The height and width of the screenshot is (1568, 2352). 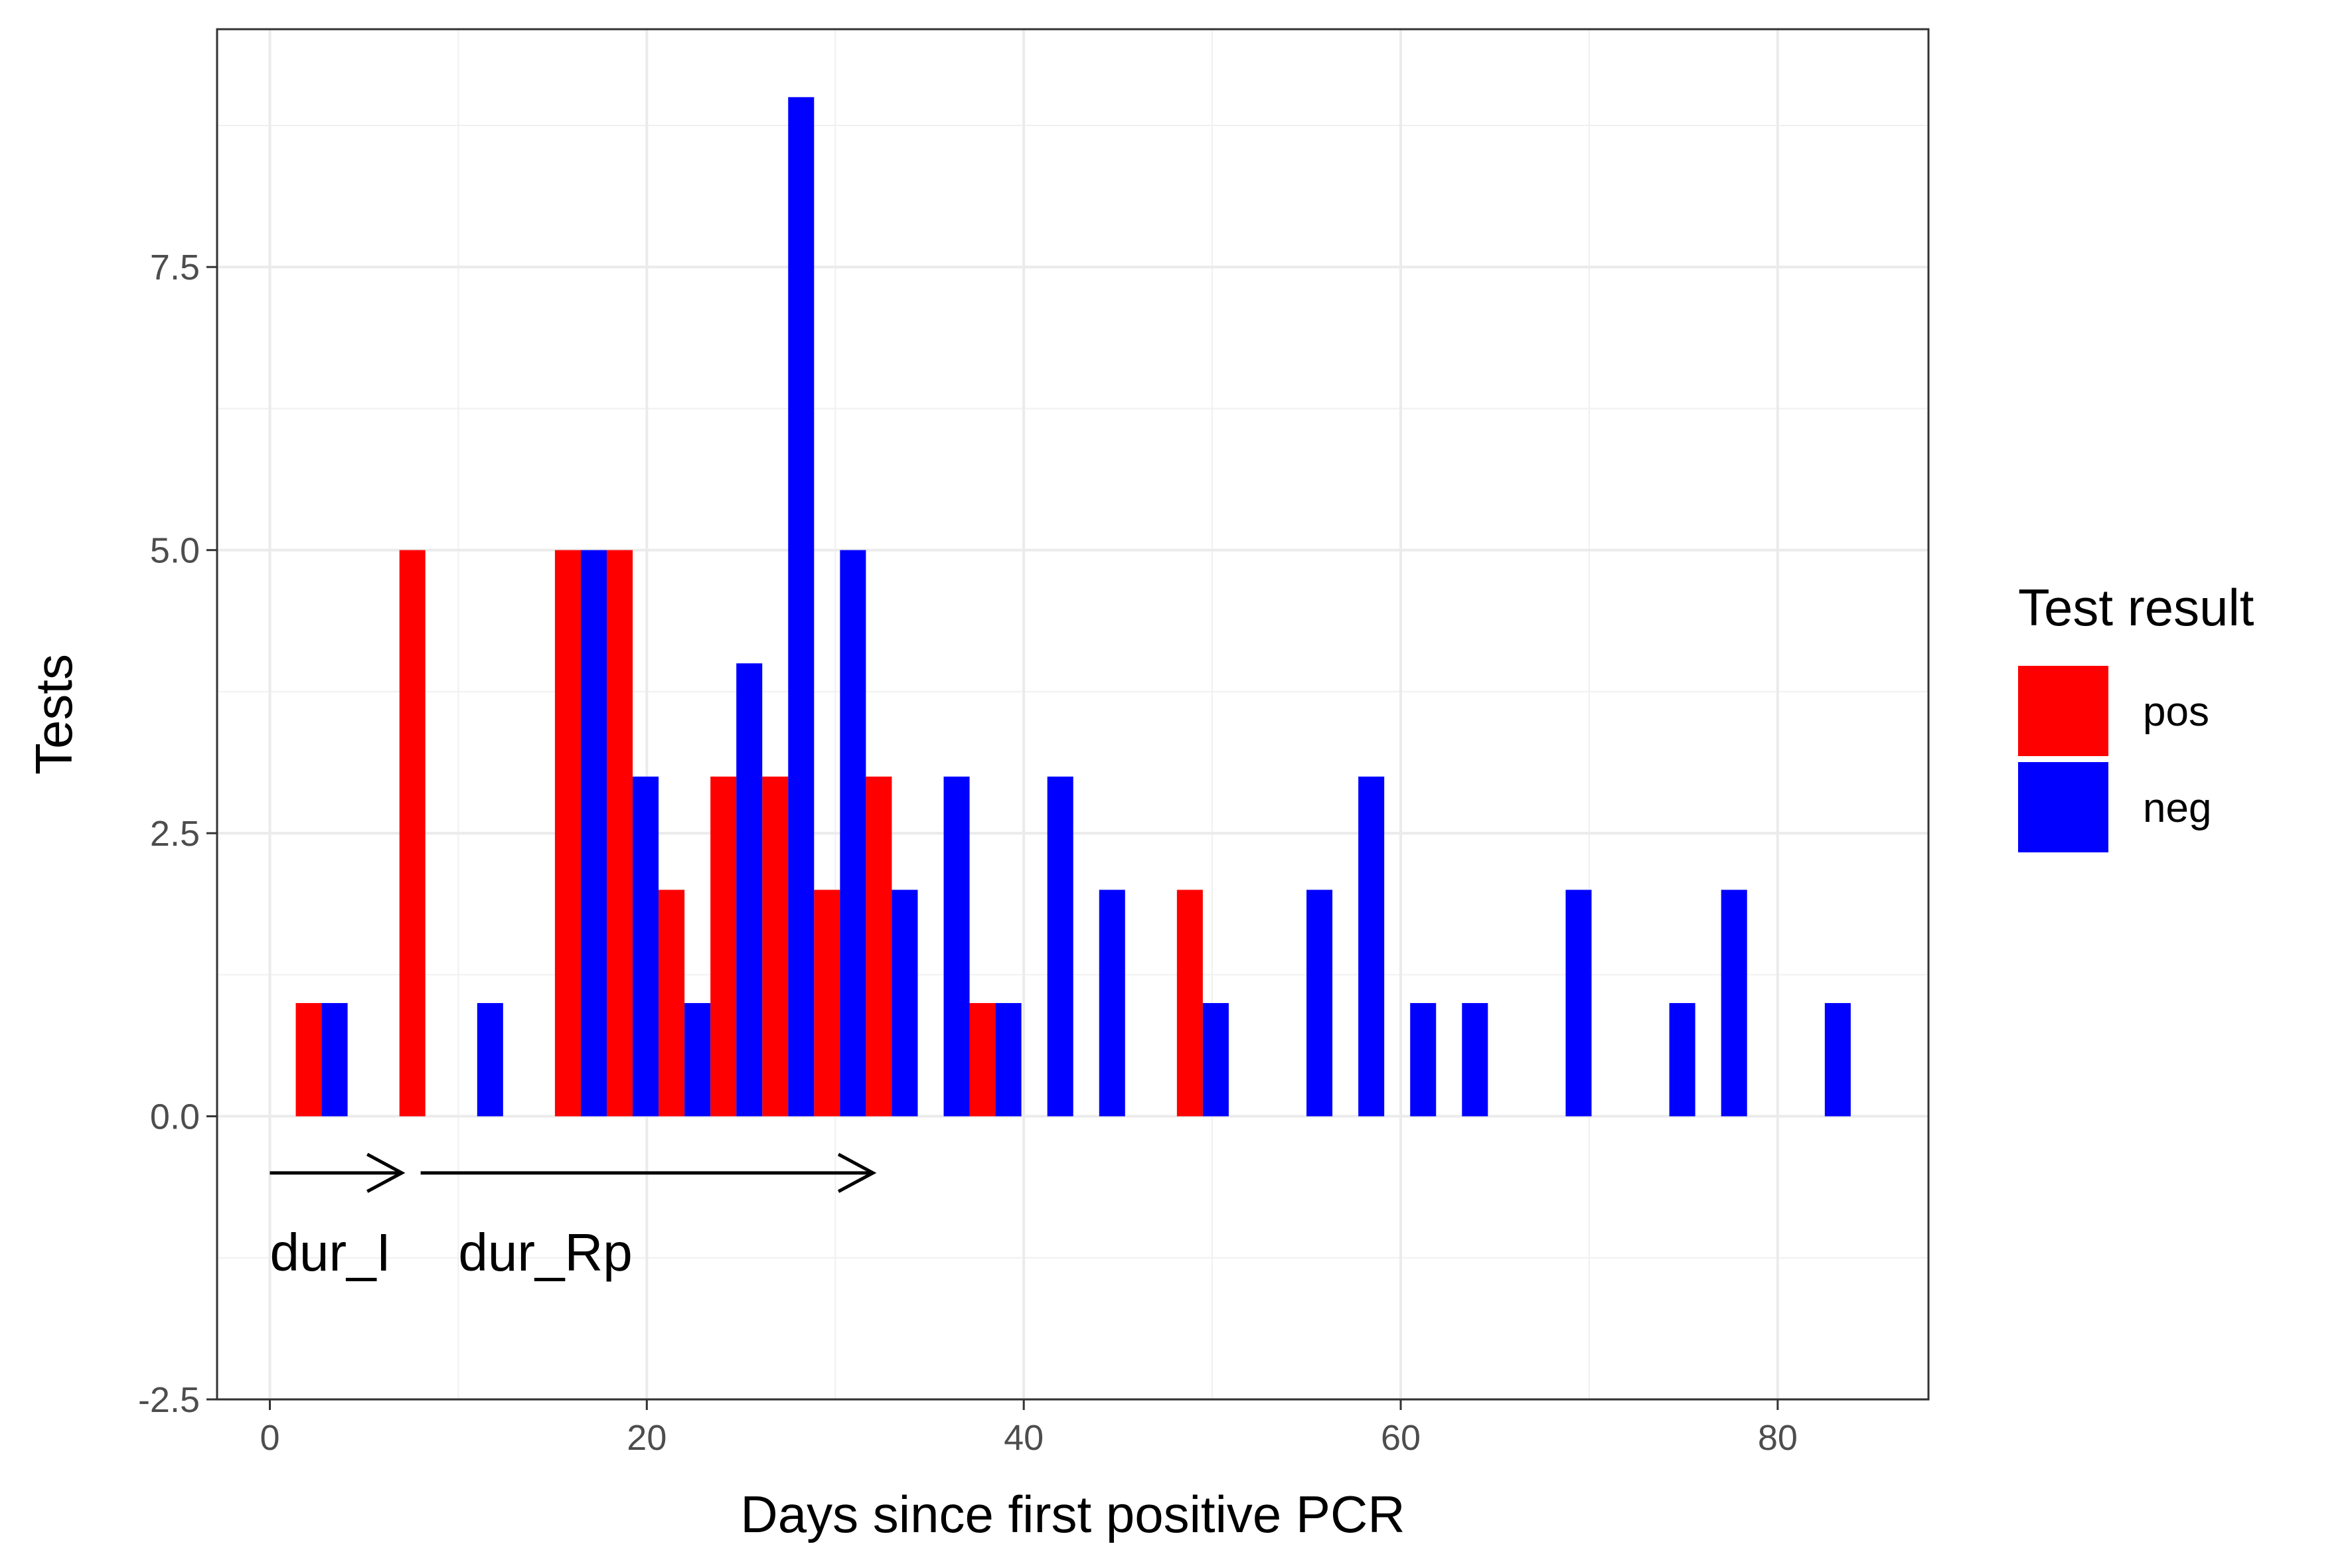 I want to click on y-axis-title: Tests, so click(x=54, y=715).